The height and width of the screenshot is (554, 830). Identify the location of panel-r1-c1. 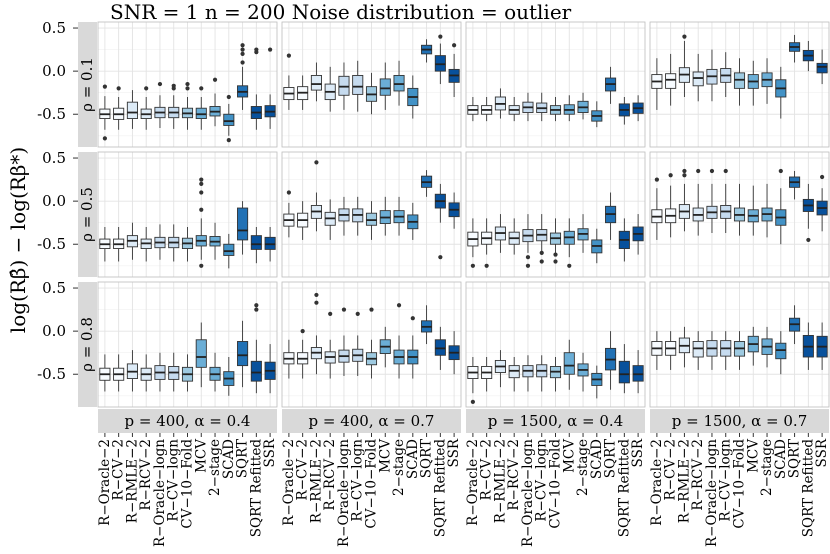
(187, 84).